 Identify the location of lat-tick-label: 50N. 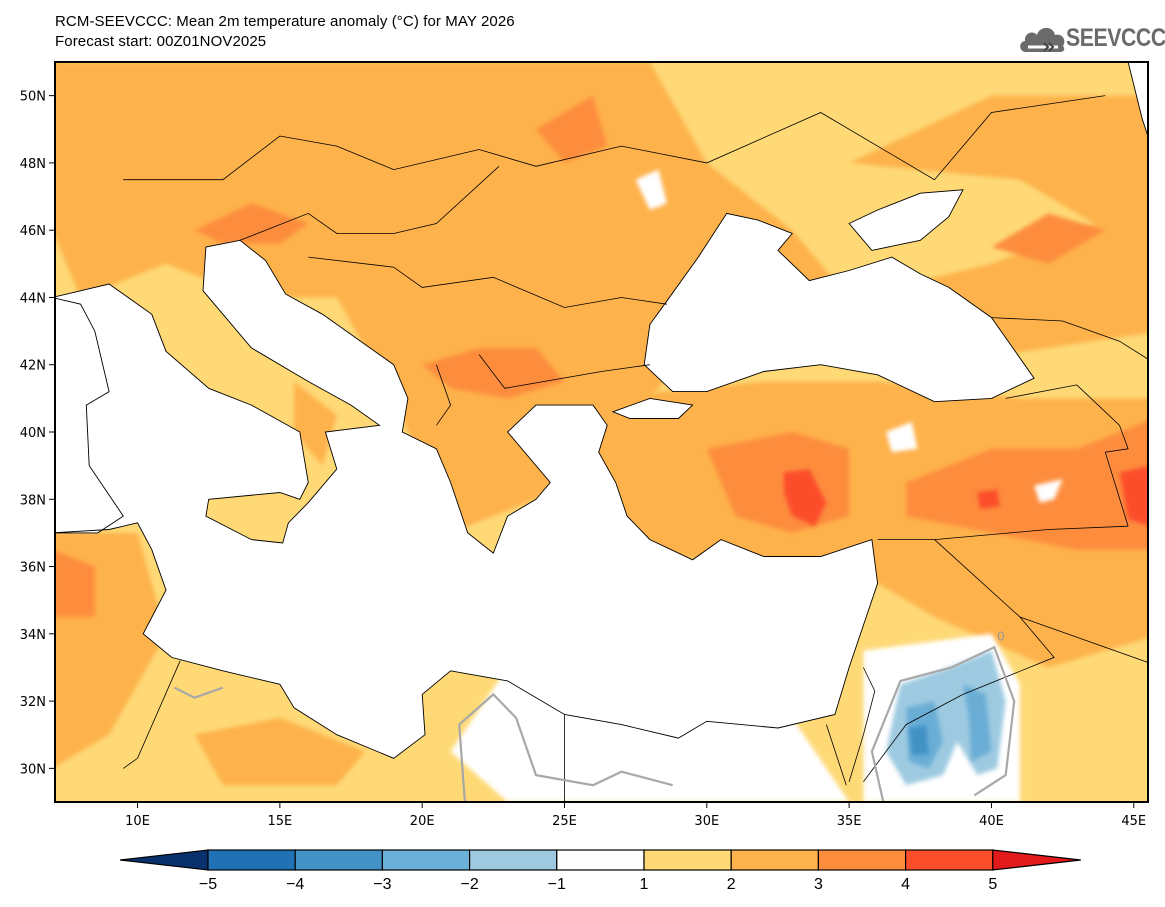
(33, 97).